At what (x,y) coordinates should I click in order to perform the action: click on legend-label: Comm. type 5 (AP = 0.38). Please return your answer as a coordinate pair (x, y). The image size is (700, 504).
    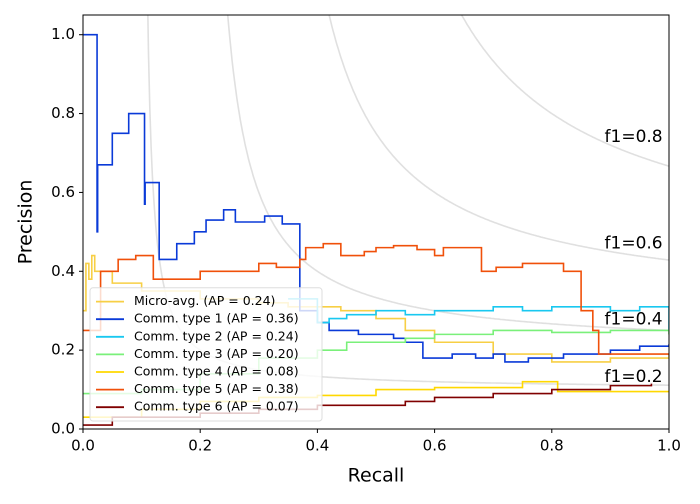
    Looking at the image, I should click on (216, 388).